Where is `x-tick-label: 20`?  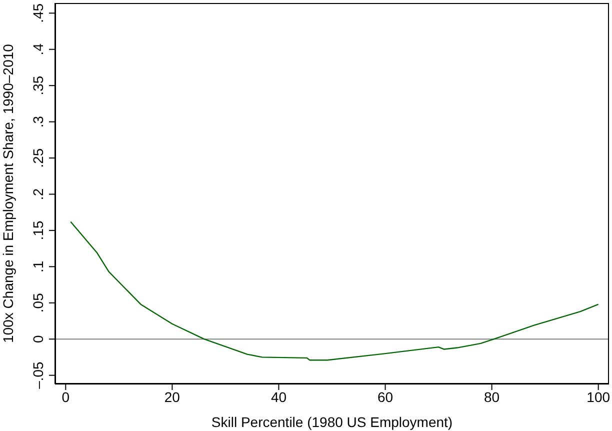
x-tick-label: 20 is located at coordinates (172, 396).